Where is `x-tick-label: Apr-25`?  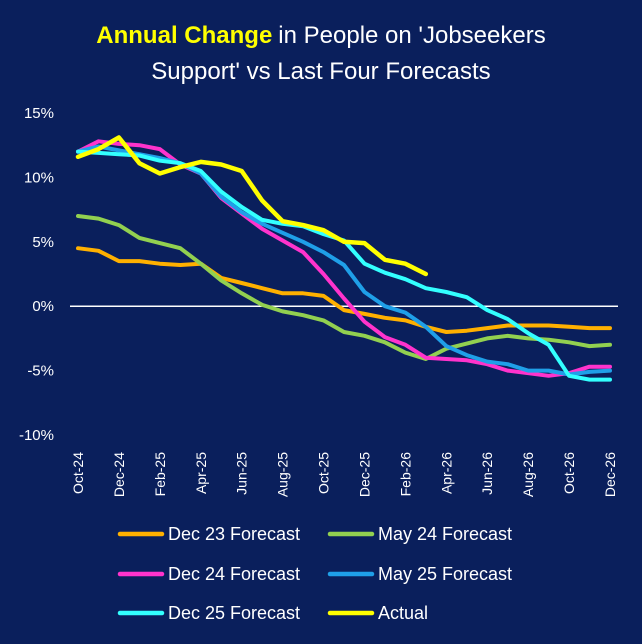 x-tick-label: Apr-25 is located at coordinates (201, 473).